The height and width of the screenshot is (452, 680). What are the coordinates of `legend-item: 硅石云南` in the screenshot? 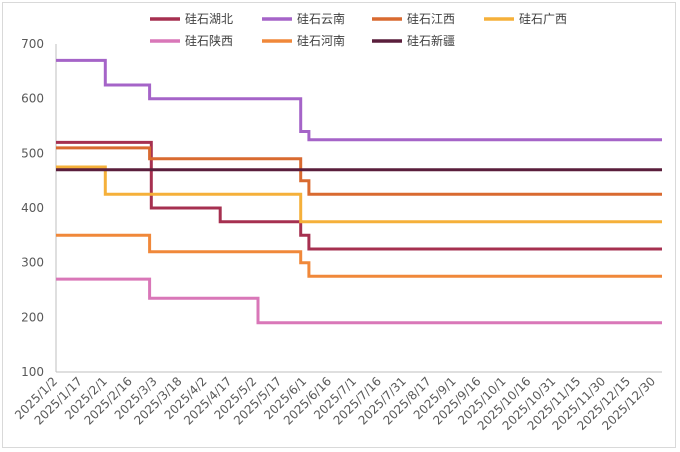 It's located at (303, 18).